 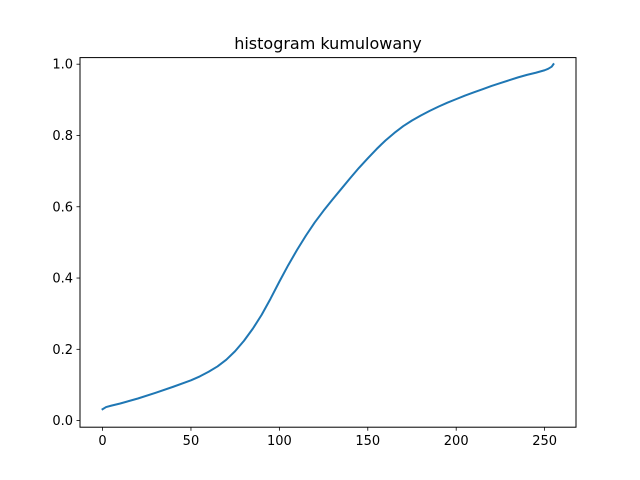 What do you see at coordinates (62, 136) in the screenshot?
I see `y-tick-label: 0.8` at bounding box center [62, 136].